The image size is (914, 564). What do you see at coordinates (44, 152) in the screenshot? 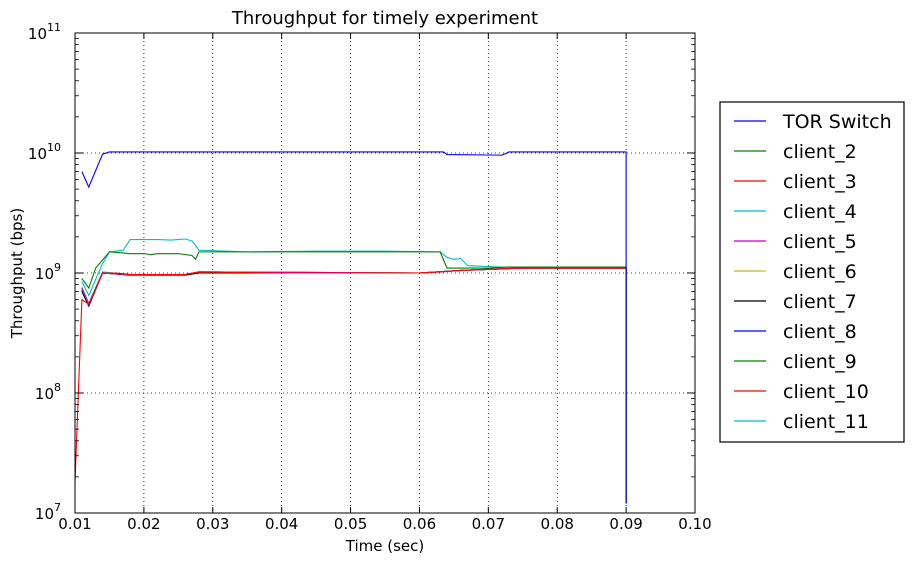
I see `y-tick-label: 10¹⁰` at bounding box center [44, 152].